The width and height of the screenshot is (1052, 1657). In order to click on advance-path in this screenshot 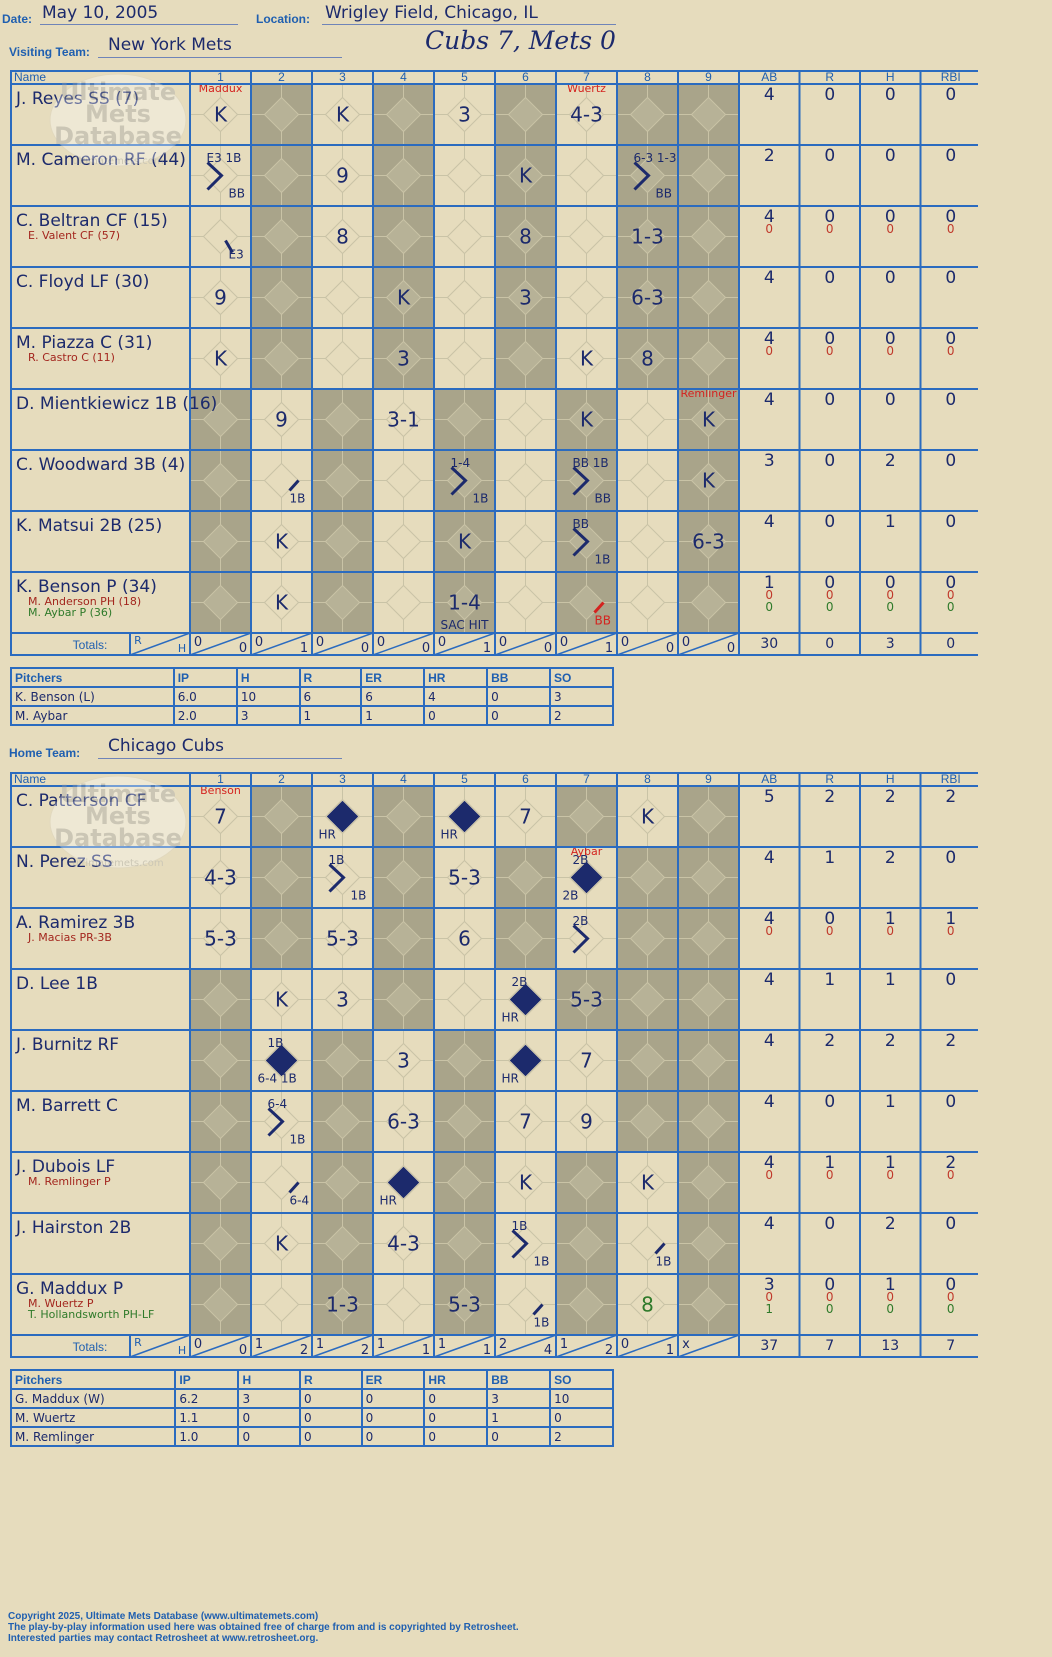, I will do `click(276, 1122)`.